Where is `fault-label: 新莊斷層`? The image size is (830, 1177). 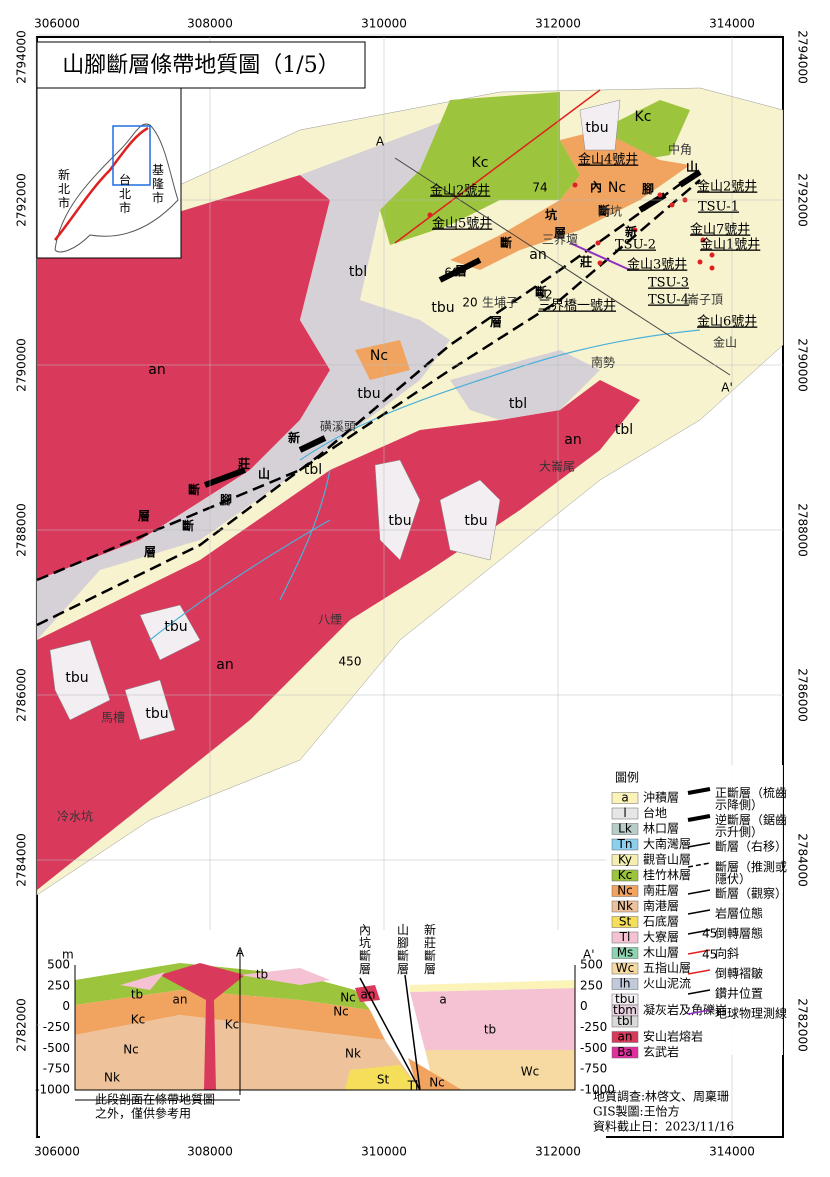
fault-label: 新莊斷層 is located at coordinates (563, 276).